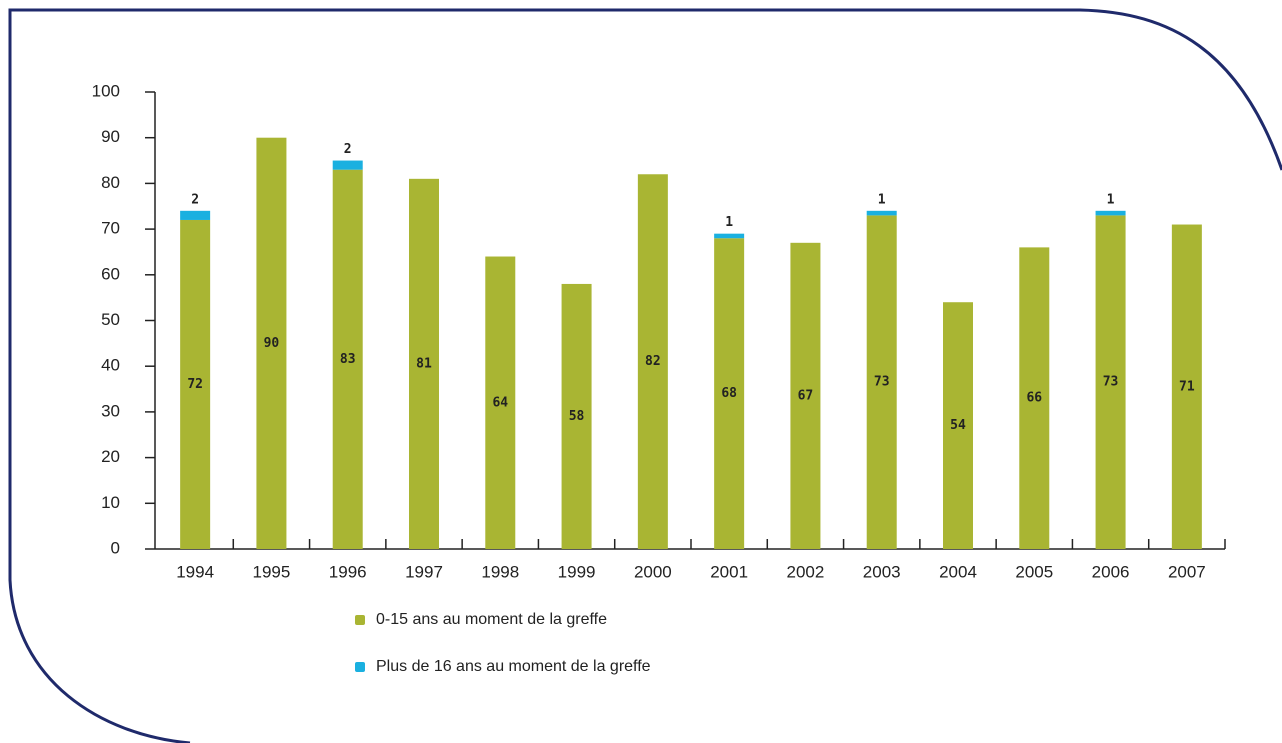  What do you see at coordinates (110, 182) in the screenshot?
I see `y-tick-label: 80` at bounding box center [110, 182].